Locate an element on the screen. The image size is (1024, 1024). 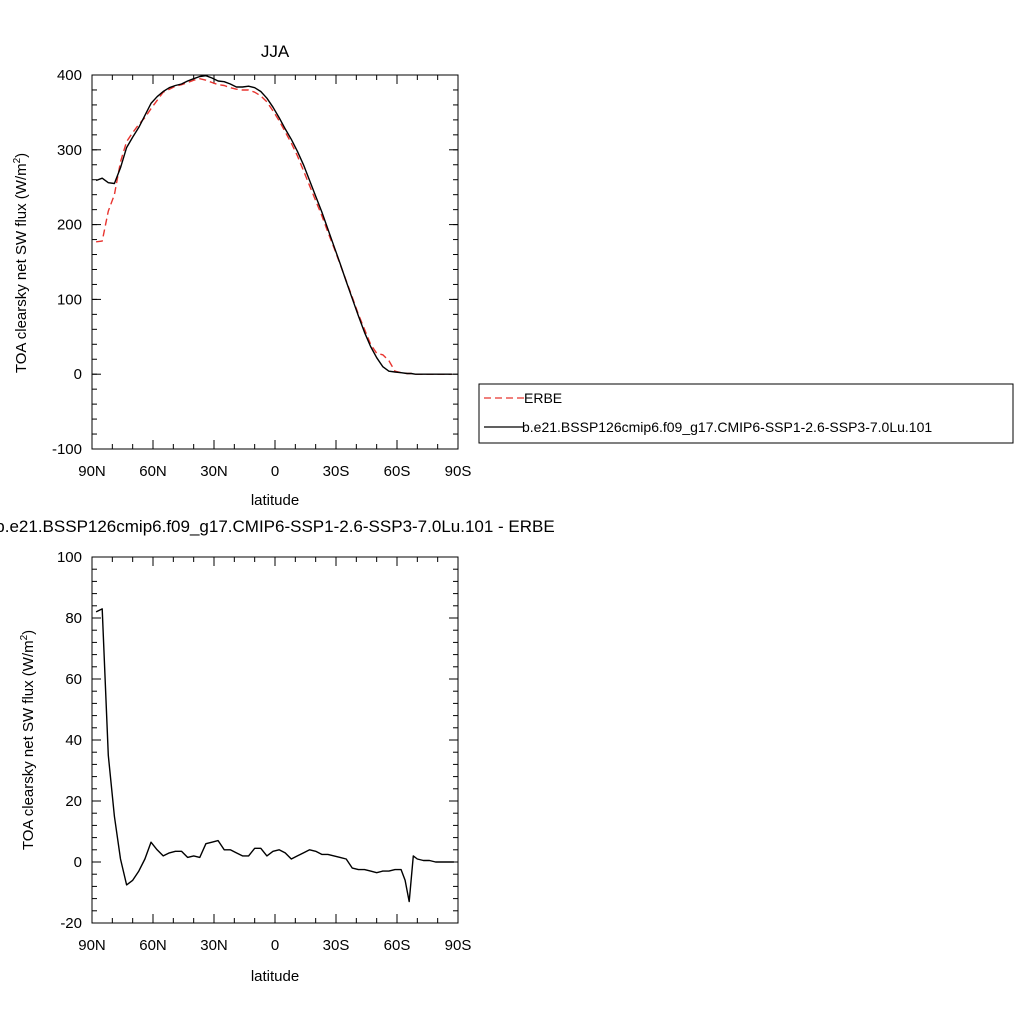
panel1-x-tick-label: 30S is located at coordinates (336, 945).